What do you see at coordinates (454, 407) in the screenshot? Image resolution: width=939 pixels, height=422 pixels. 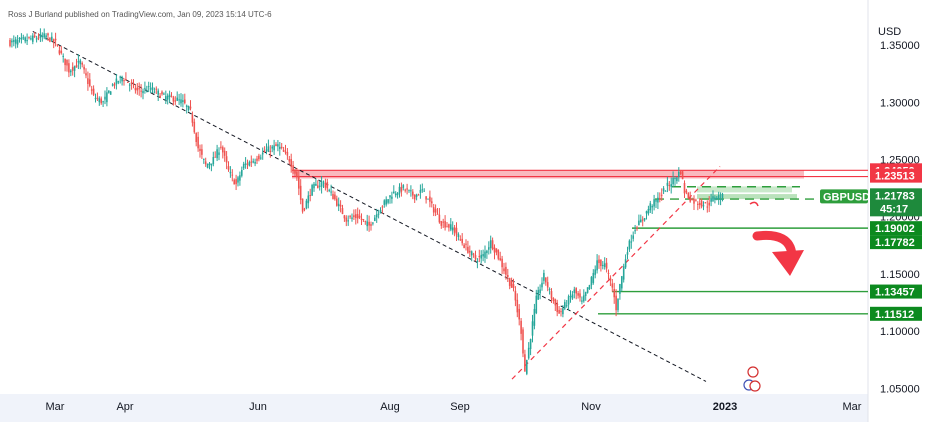 I see `time-axis: Mar Apr Jun Aug Sep Nov 2023 Mar` at bounding box center [454, 407].